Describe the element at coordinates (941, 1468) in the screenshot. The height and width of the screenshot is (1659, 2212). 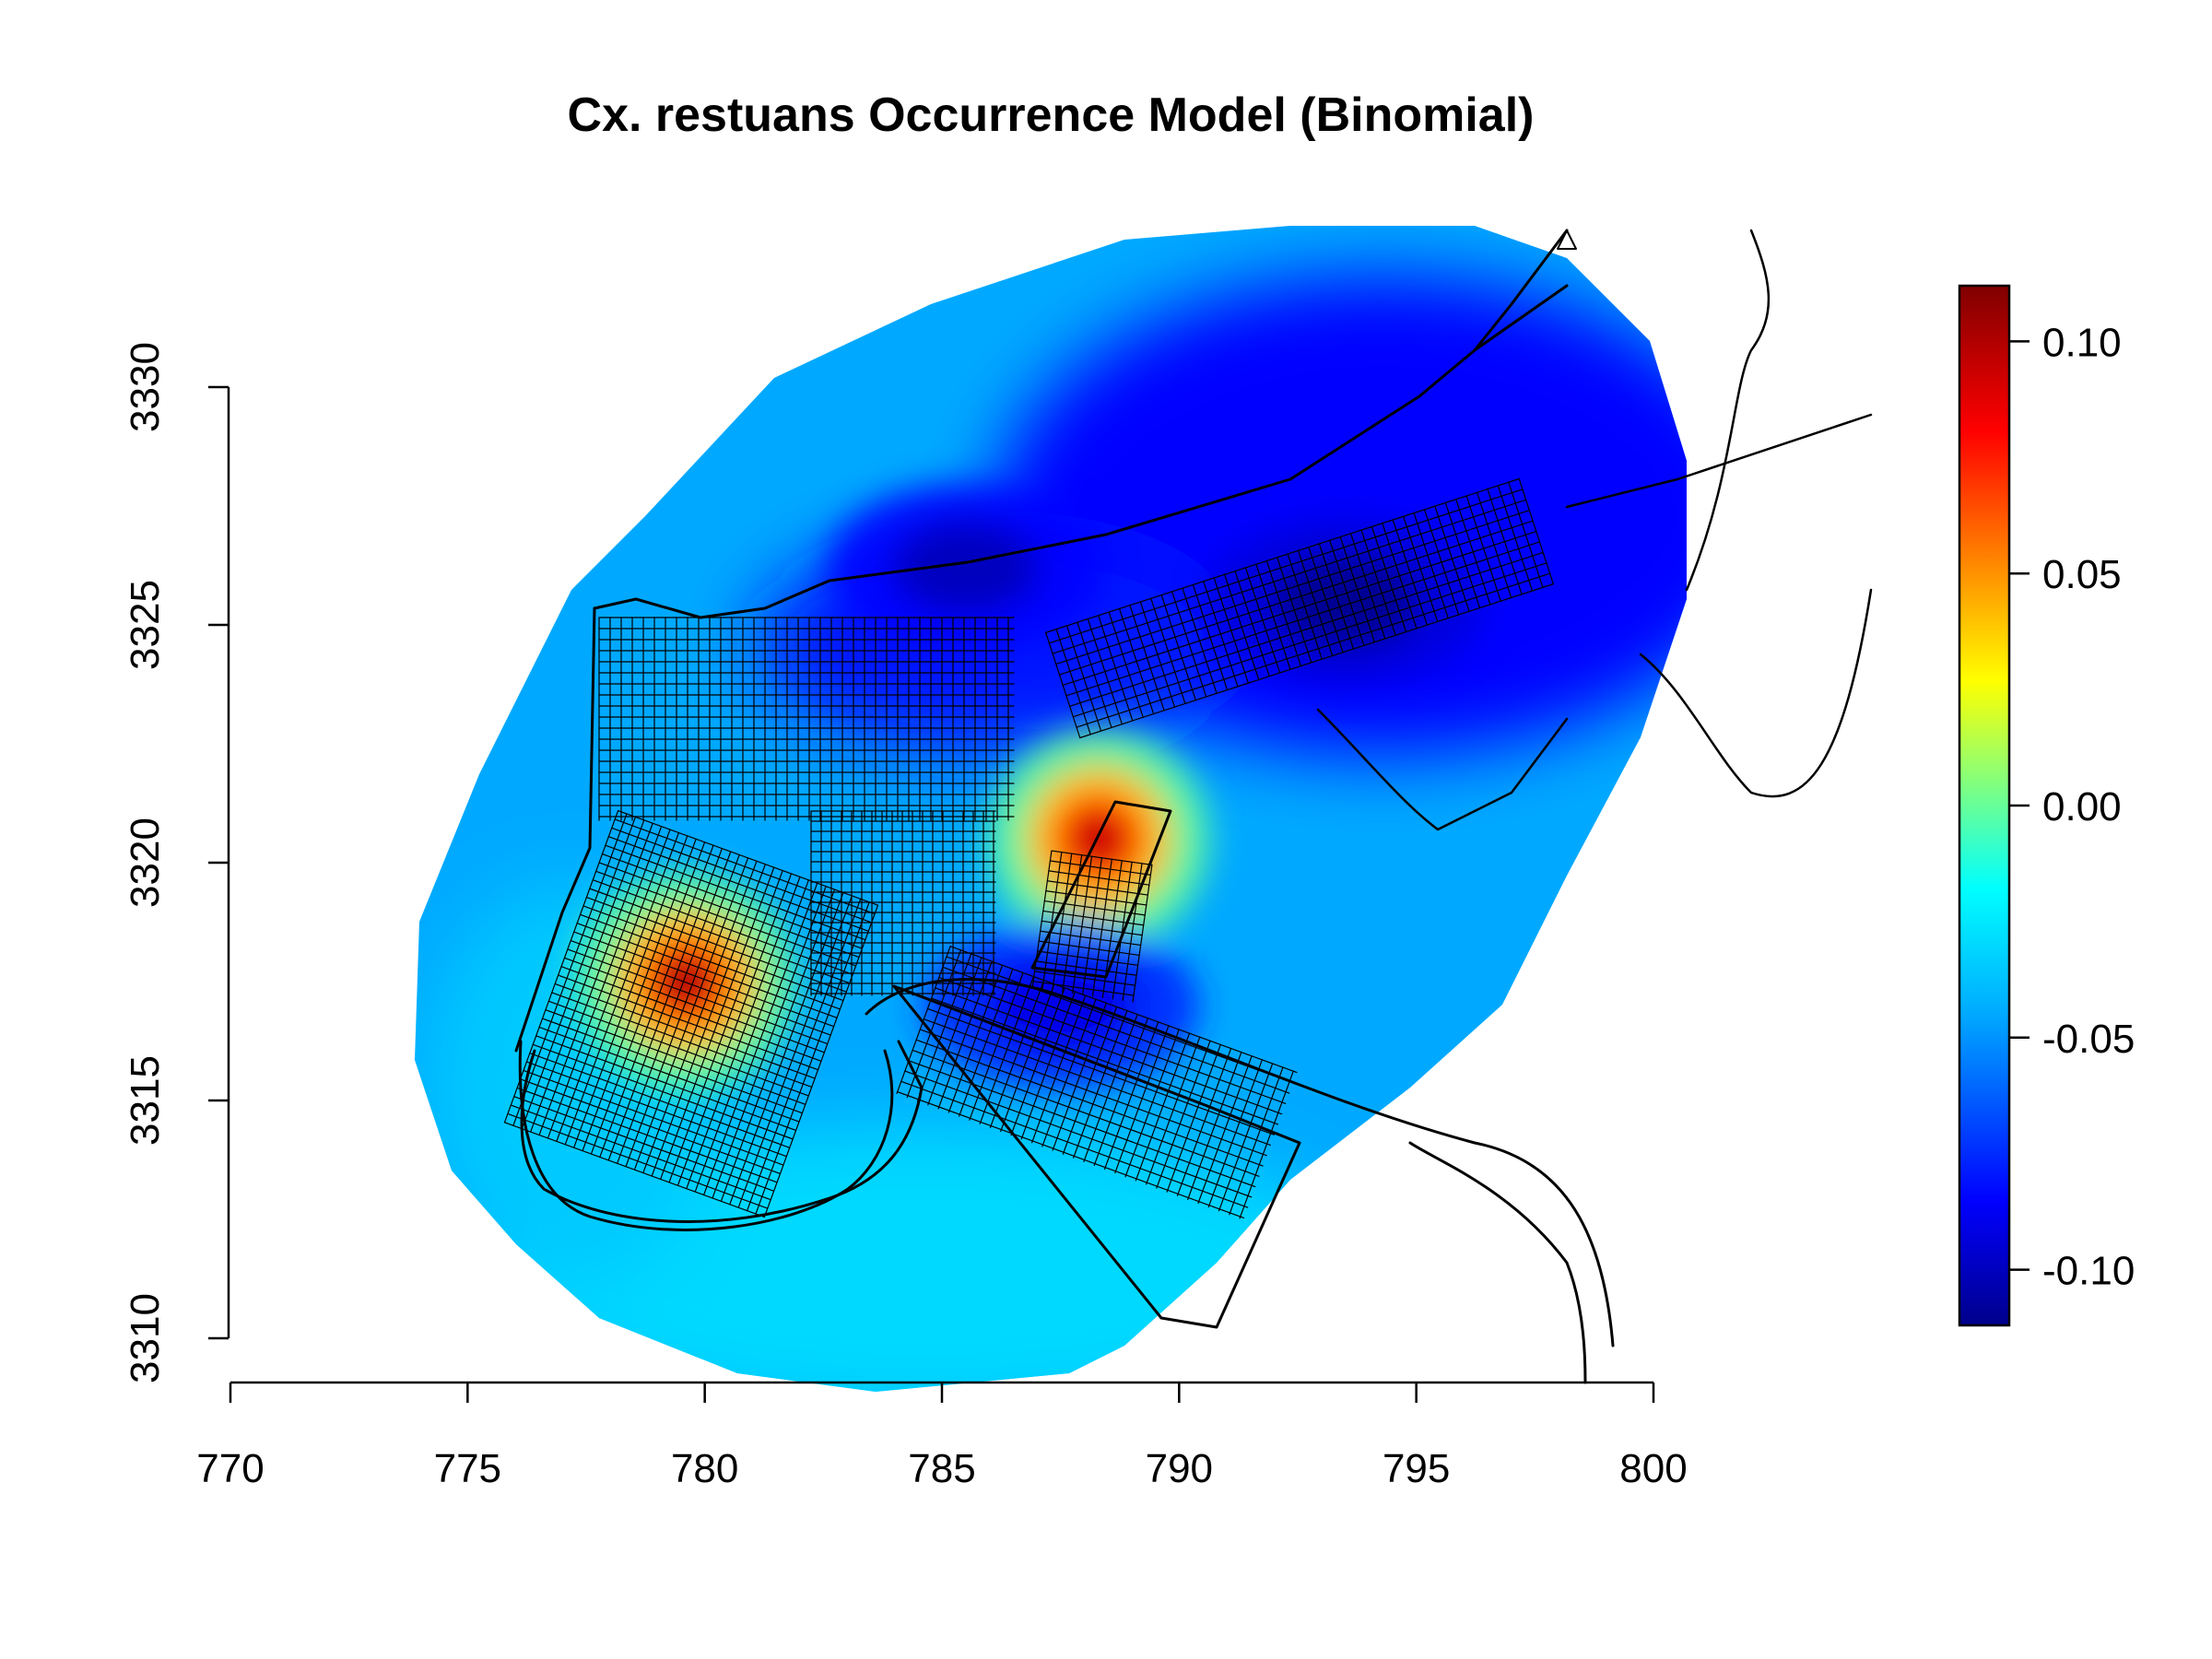
I see `x-tick-label: 785` at that location.